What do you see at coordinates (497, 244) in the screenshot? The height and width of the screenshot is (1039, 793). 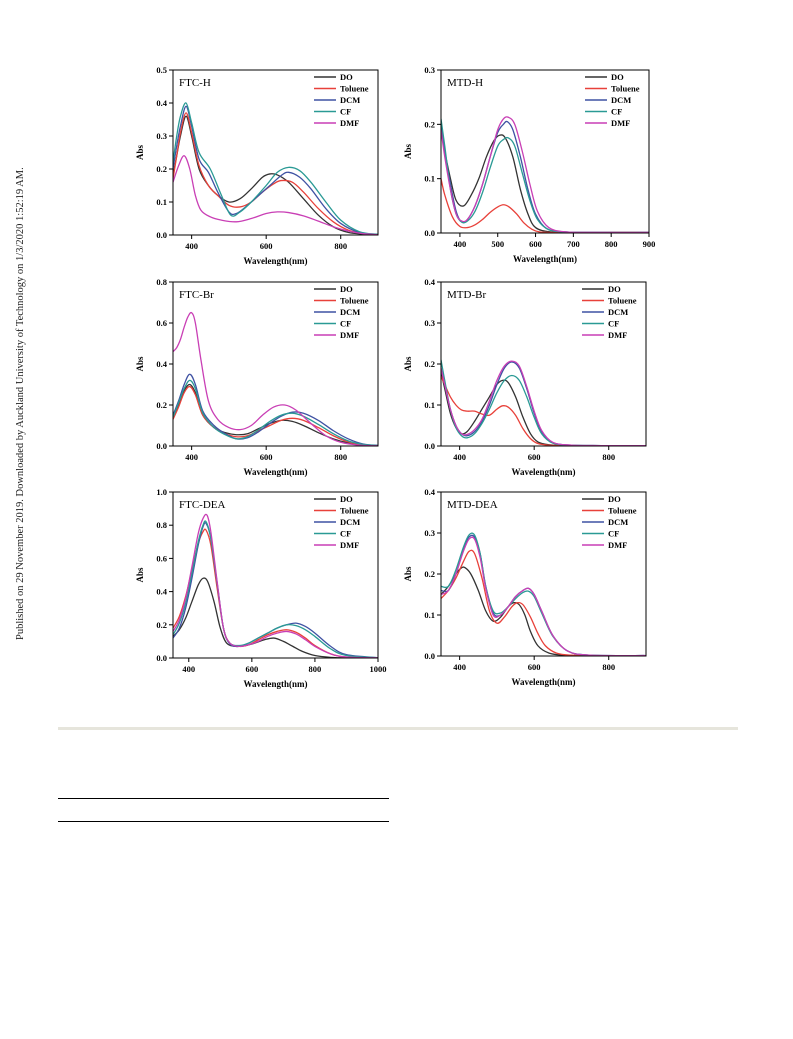 I see `x-tick-label: 500` at bounding box center [497, 244].